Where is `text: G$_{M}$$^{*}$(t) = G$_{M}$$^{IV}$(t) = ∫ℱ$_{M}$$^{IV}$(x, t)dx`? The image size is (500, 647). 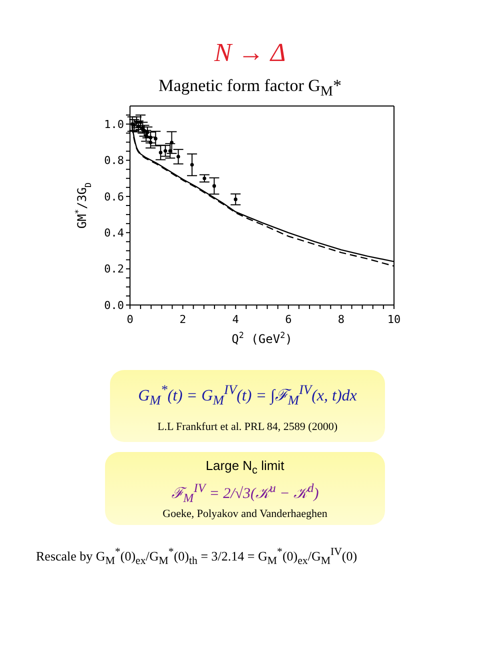 text: G$_{M}$$^{*}$(t) = G$_{M}$$^{IV}$(t) = ∫ℱ$_{M}$$^{IV}$(x, t)dx is located at coordinates (247, 395).